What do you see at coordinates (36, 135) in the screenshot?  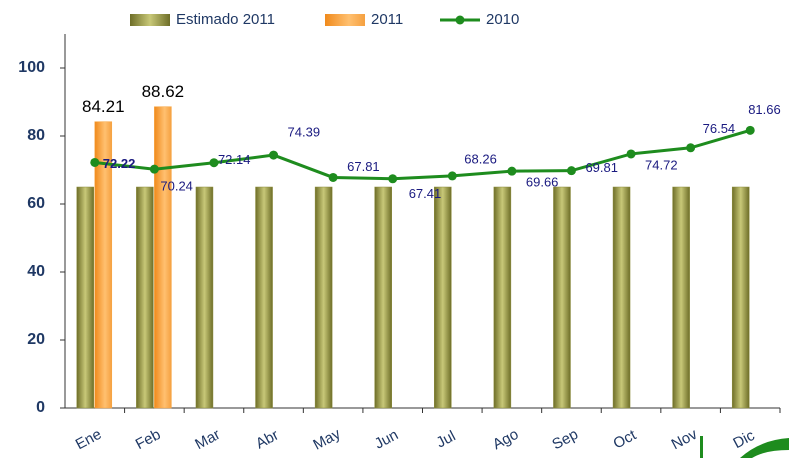 I see `y-tick-label: 80` at bounding box center [36, 135].